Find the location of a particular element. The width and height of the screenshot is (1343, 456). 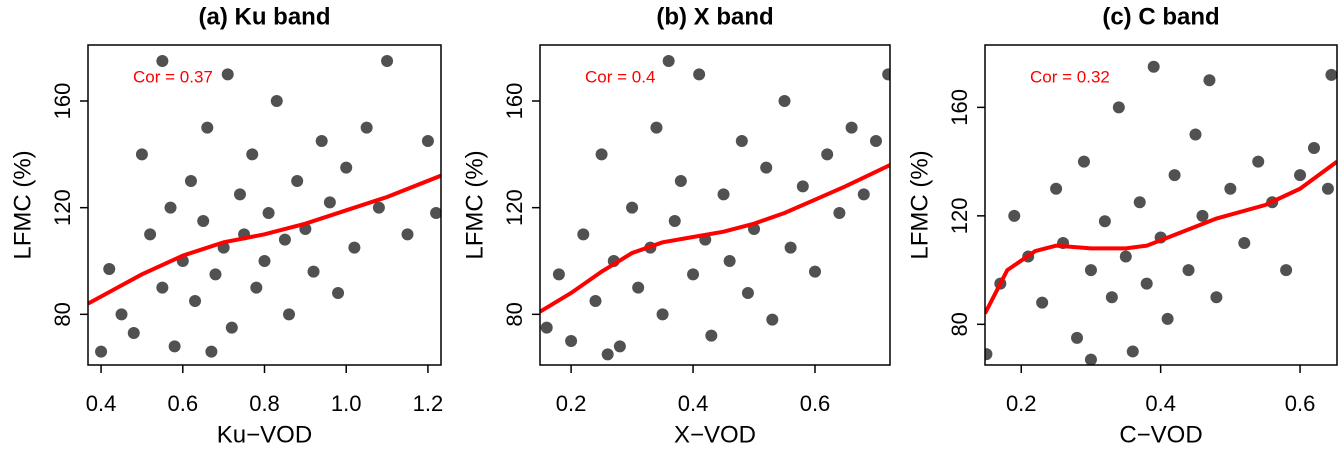

panel-title: (a) Ku band is located at coordinates (265, 16).